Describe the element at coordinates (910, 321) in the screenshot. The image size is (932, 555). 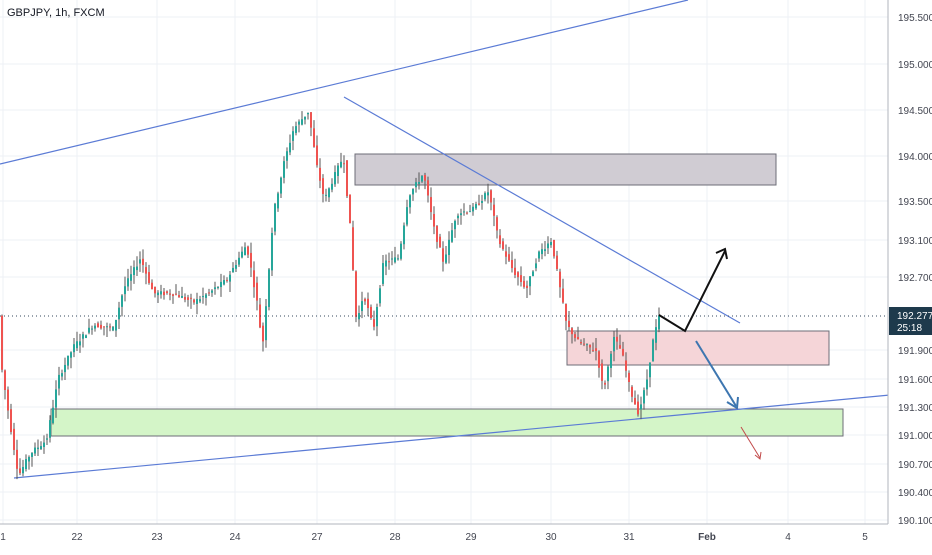
I see `current-price-tag: 192.277 25:18` at that location.